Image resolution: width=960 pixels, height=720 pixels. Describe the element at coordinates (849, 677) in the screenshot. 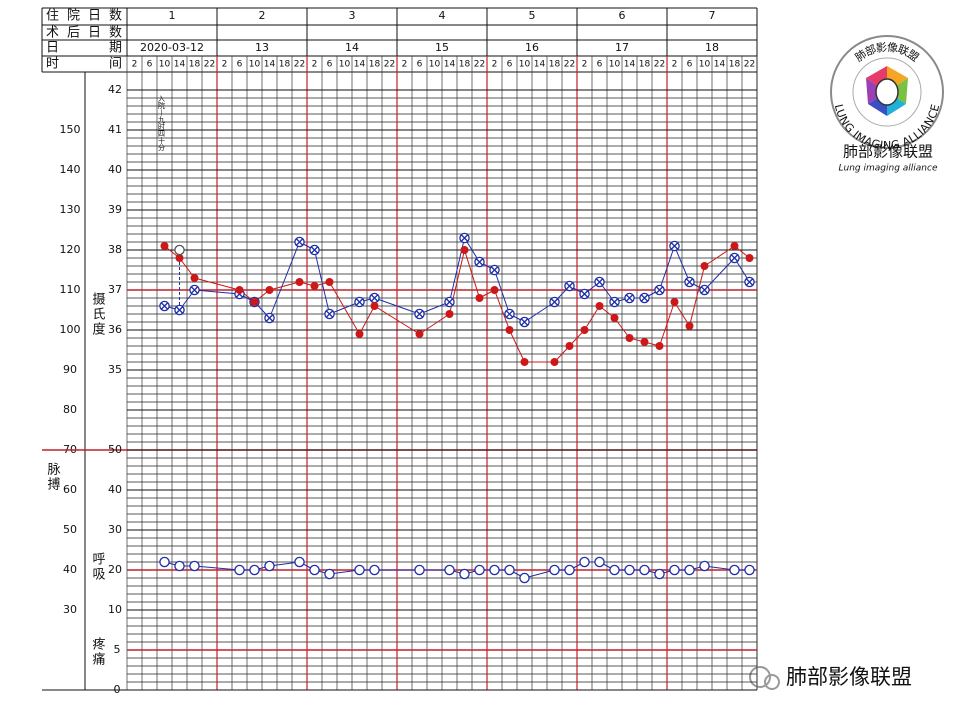

I see `watermark-text: 肺部影像联盟` at that location.